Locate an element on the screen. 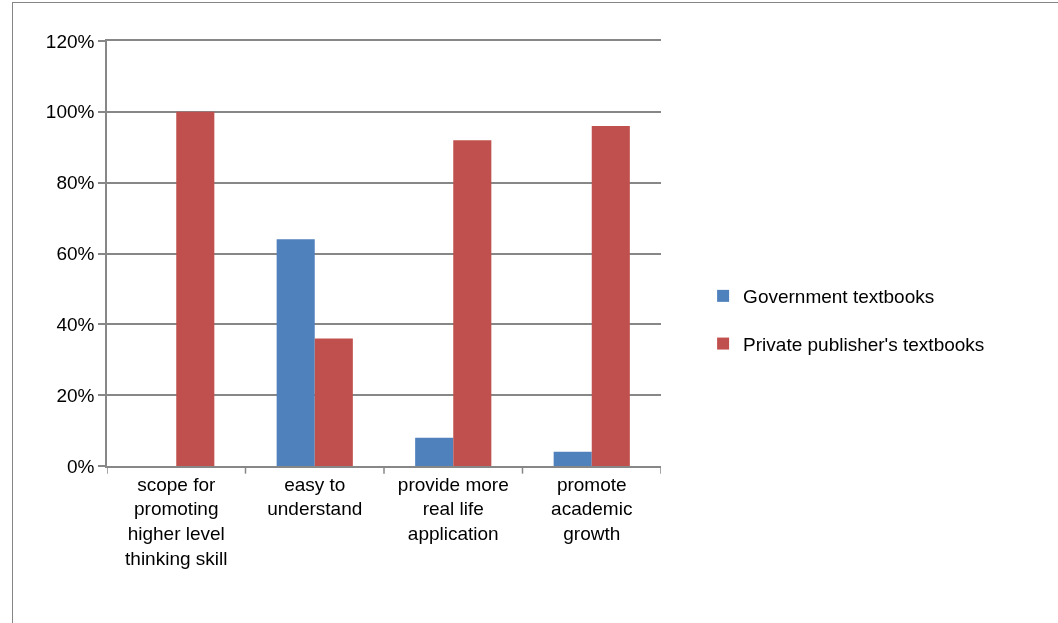  y-tick-label: 100% is located at coordinates (70, 112).